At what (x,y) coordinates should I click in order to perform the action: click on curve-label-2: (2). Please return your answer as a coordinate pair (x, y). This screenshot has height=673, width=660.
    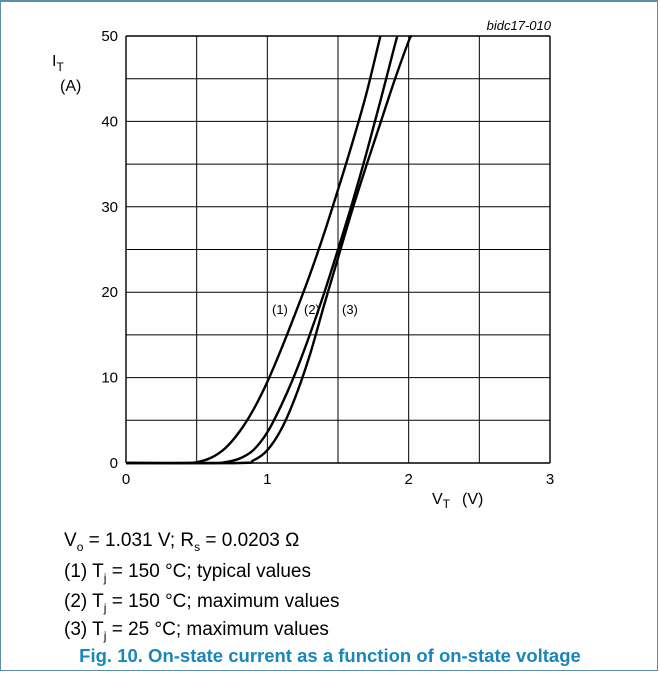
    Looking at the image, I should click on (312, 309).